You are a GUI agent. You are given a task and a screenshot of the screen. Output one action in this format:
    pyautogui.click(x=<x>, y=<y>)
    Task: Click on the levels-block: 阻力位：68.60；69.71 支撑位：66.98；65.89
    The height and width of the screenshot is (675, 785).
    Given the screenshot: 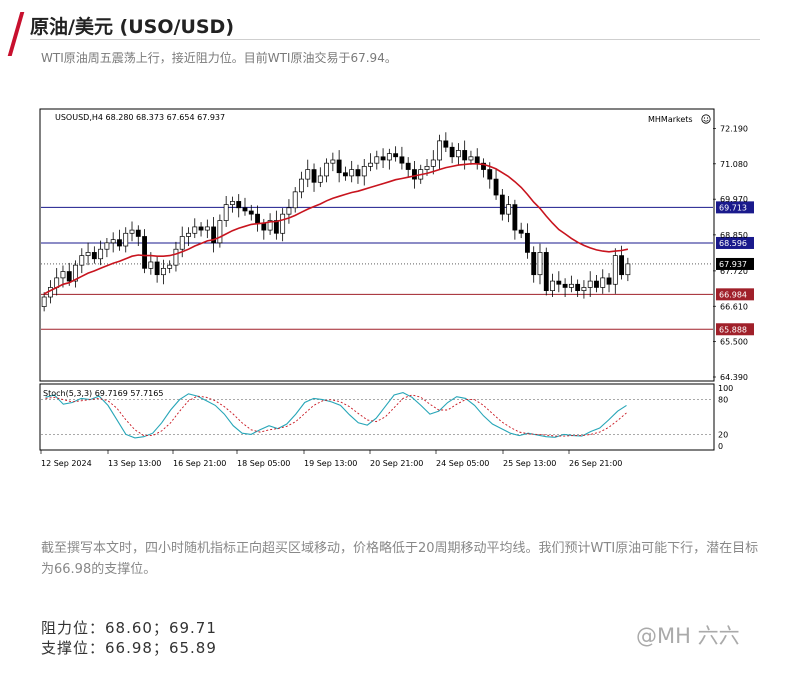 What is the action you would take?
    pyautogui.click(x=129, y=638)
    